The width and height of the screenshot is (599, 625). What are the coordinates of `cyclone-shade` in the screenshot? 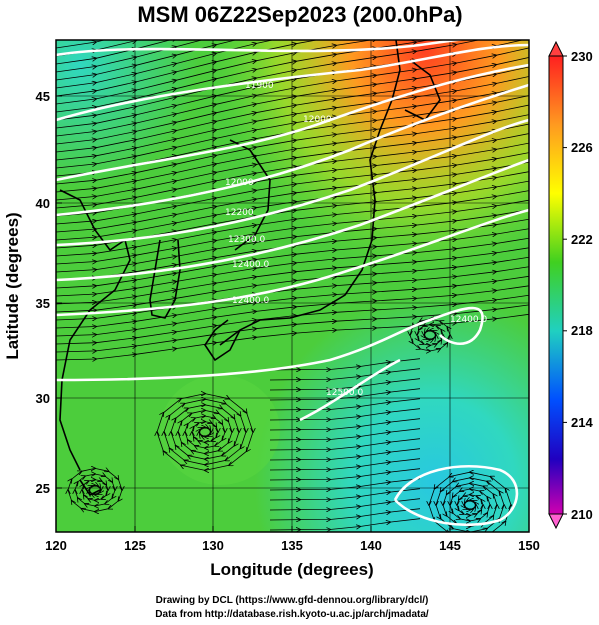 It's located at (220, 430).